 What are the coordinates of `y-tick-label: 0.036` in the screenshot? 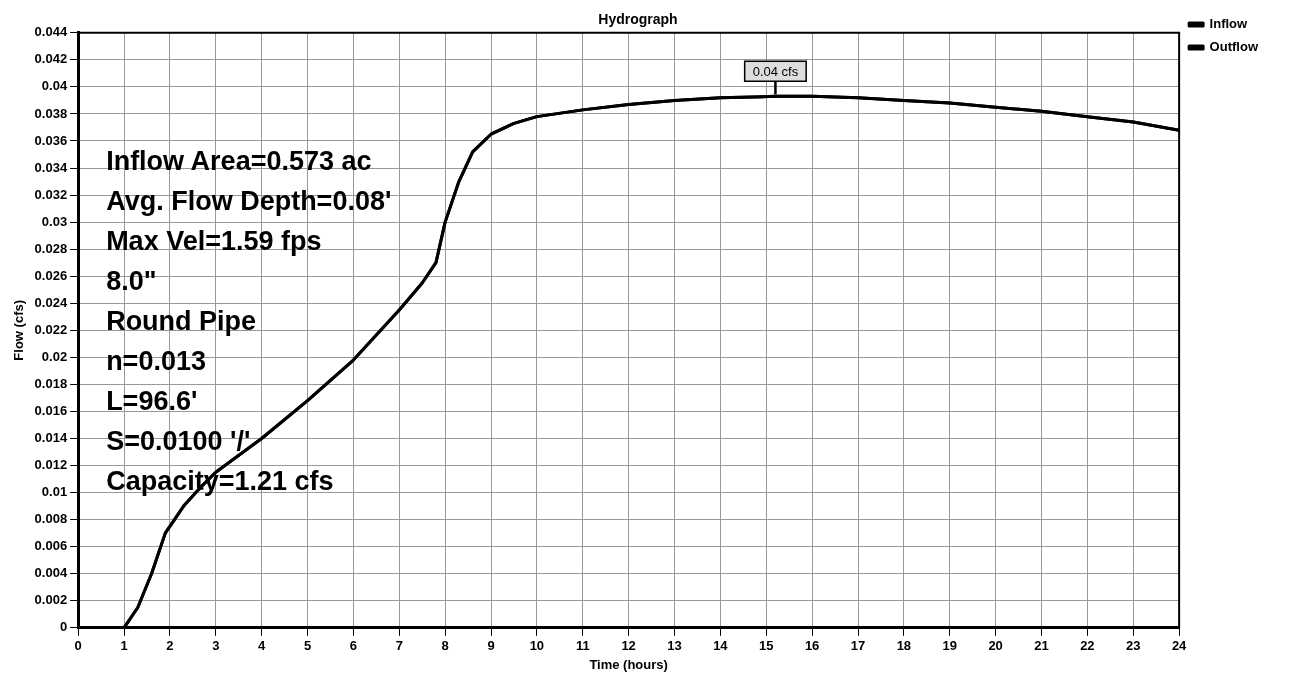 It's located at (51, 140).